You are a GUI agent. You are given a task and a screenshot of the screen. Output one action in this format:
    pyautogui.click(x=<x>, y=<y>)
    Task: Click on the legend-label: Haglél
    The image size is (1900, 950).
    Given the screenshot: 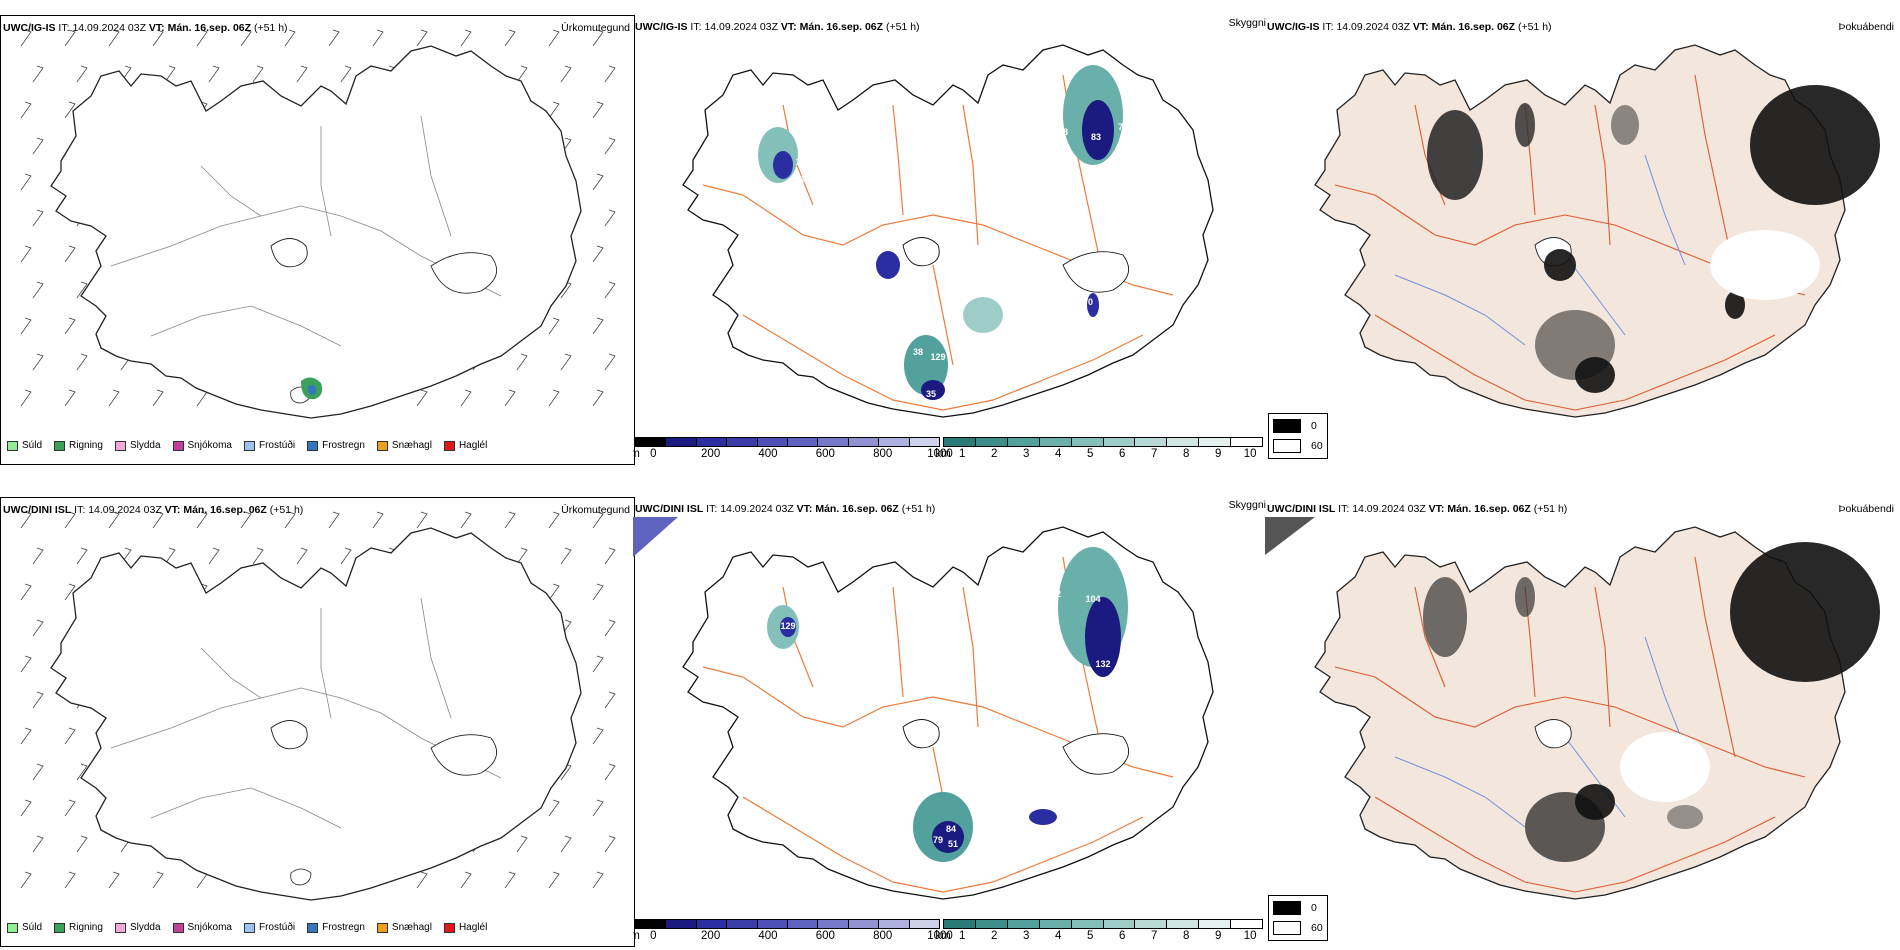 What is the action you would take?
    pyautogui.click(x=473, y=445)
    